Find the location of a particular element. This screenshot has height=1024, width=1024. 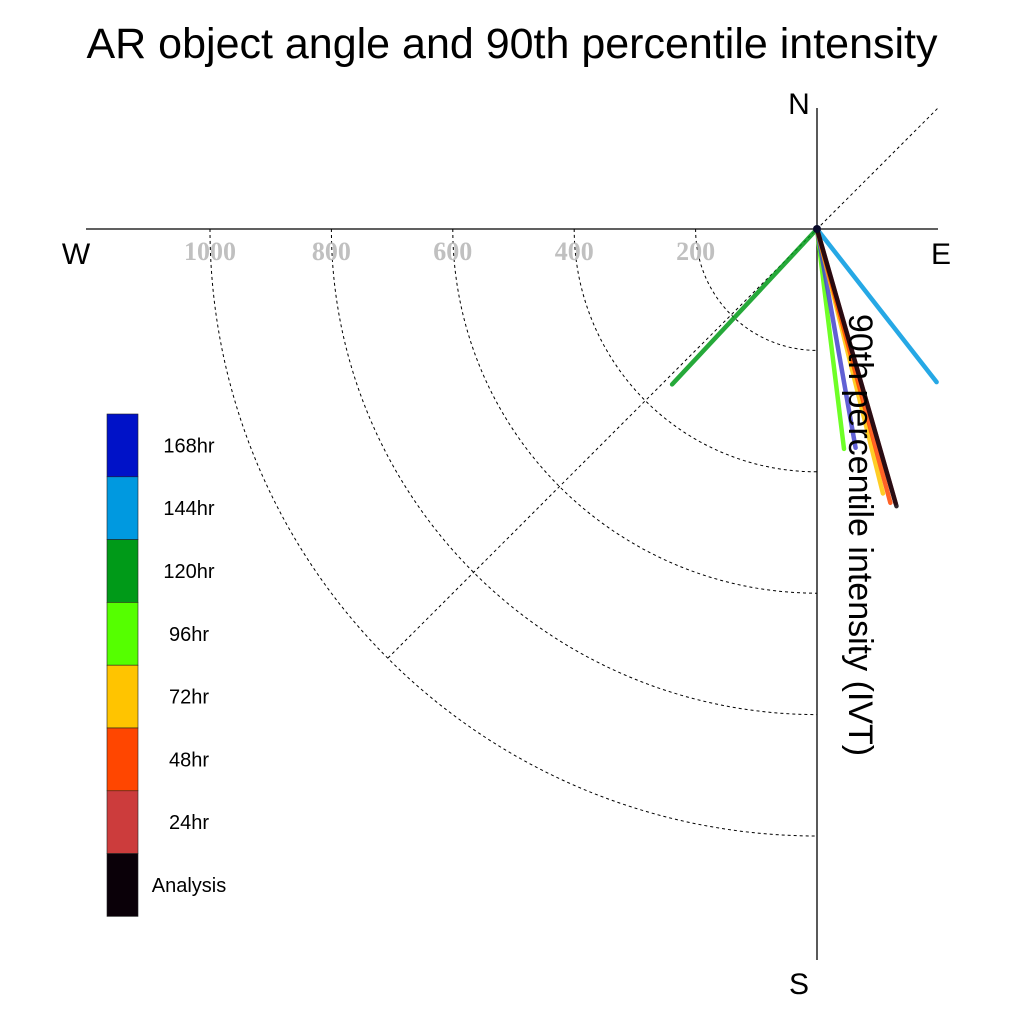

legend: 168hr 144hr 120hr 96hr 72hr 48hr 24hr Analysis is located at coordinates (166, 665).